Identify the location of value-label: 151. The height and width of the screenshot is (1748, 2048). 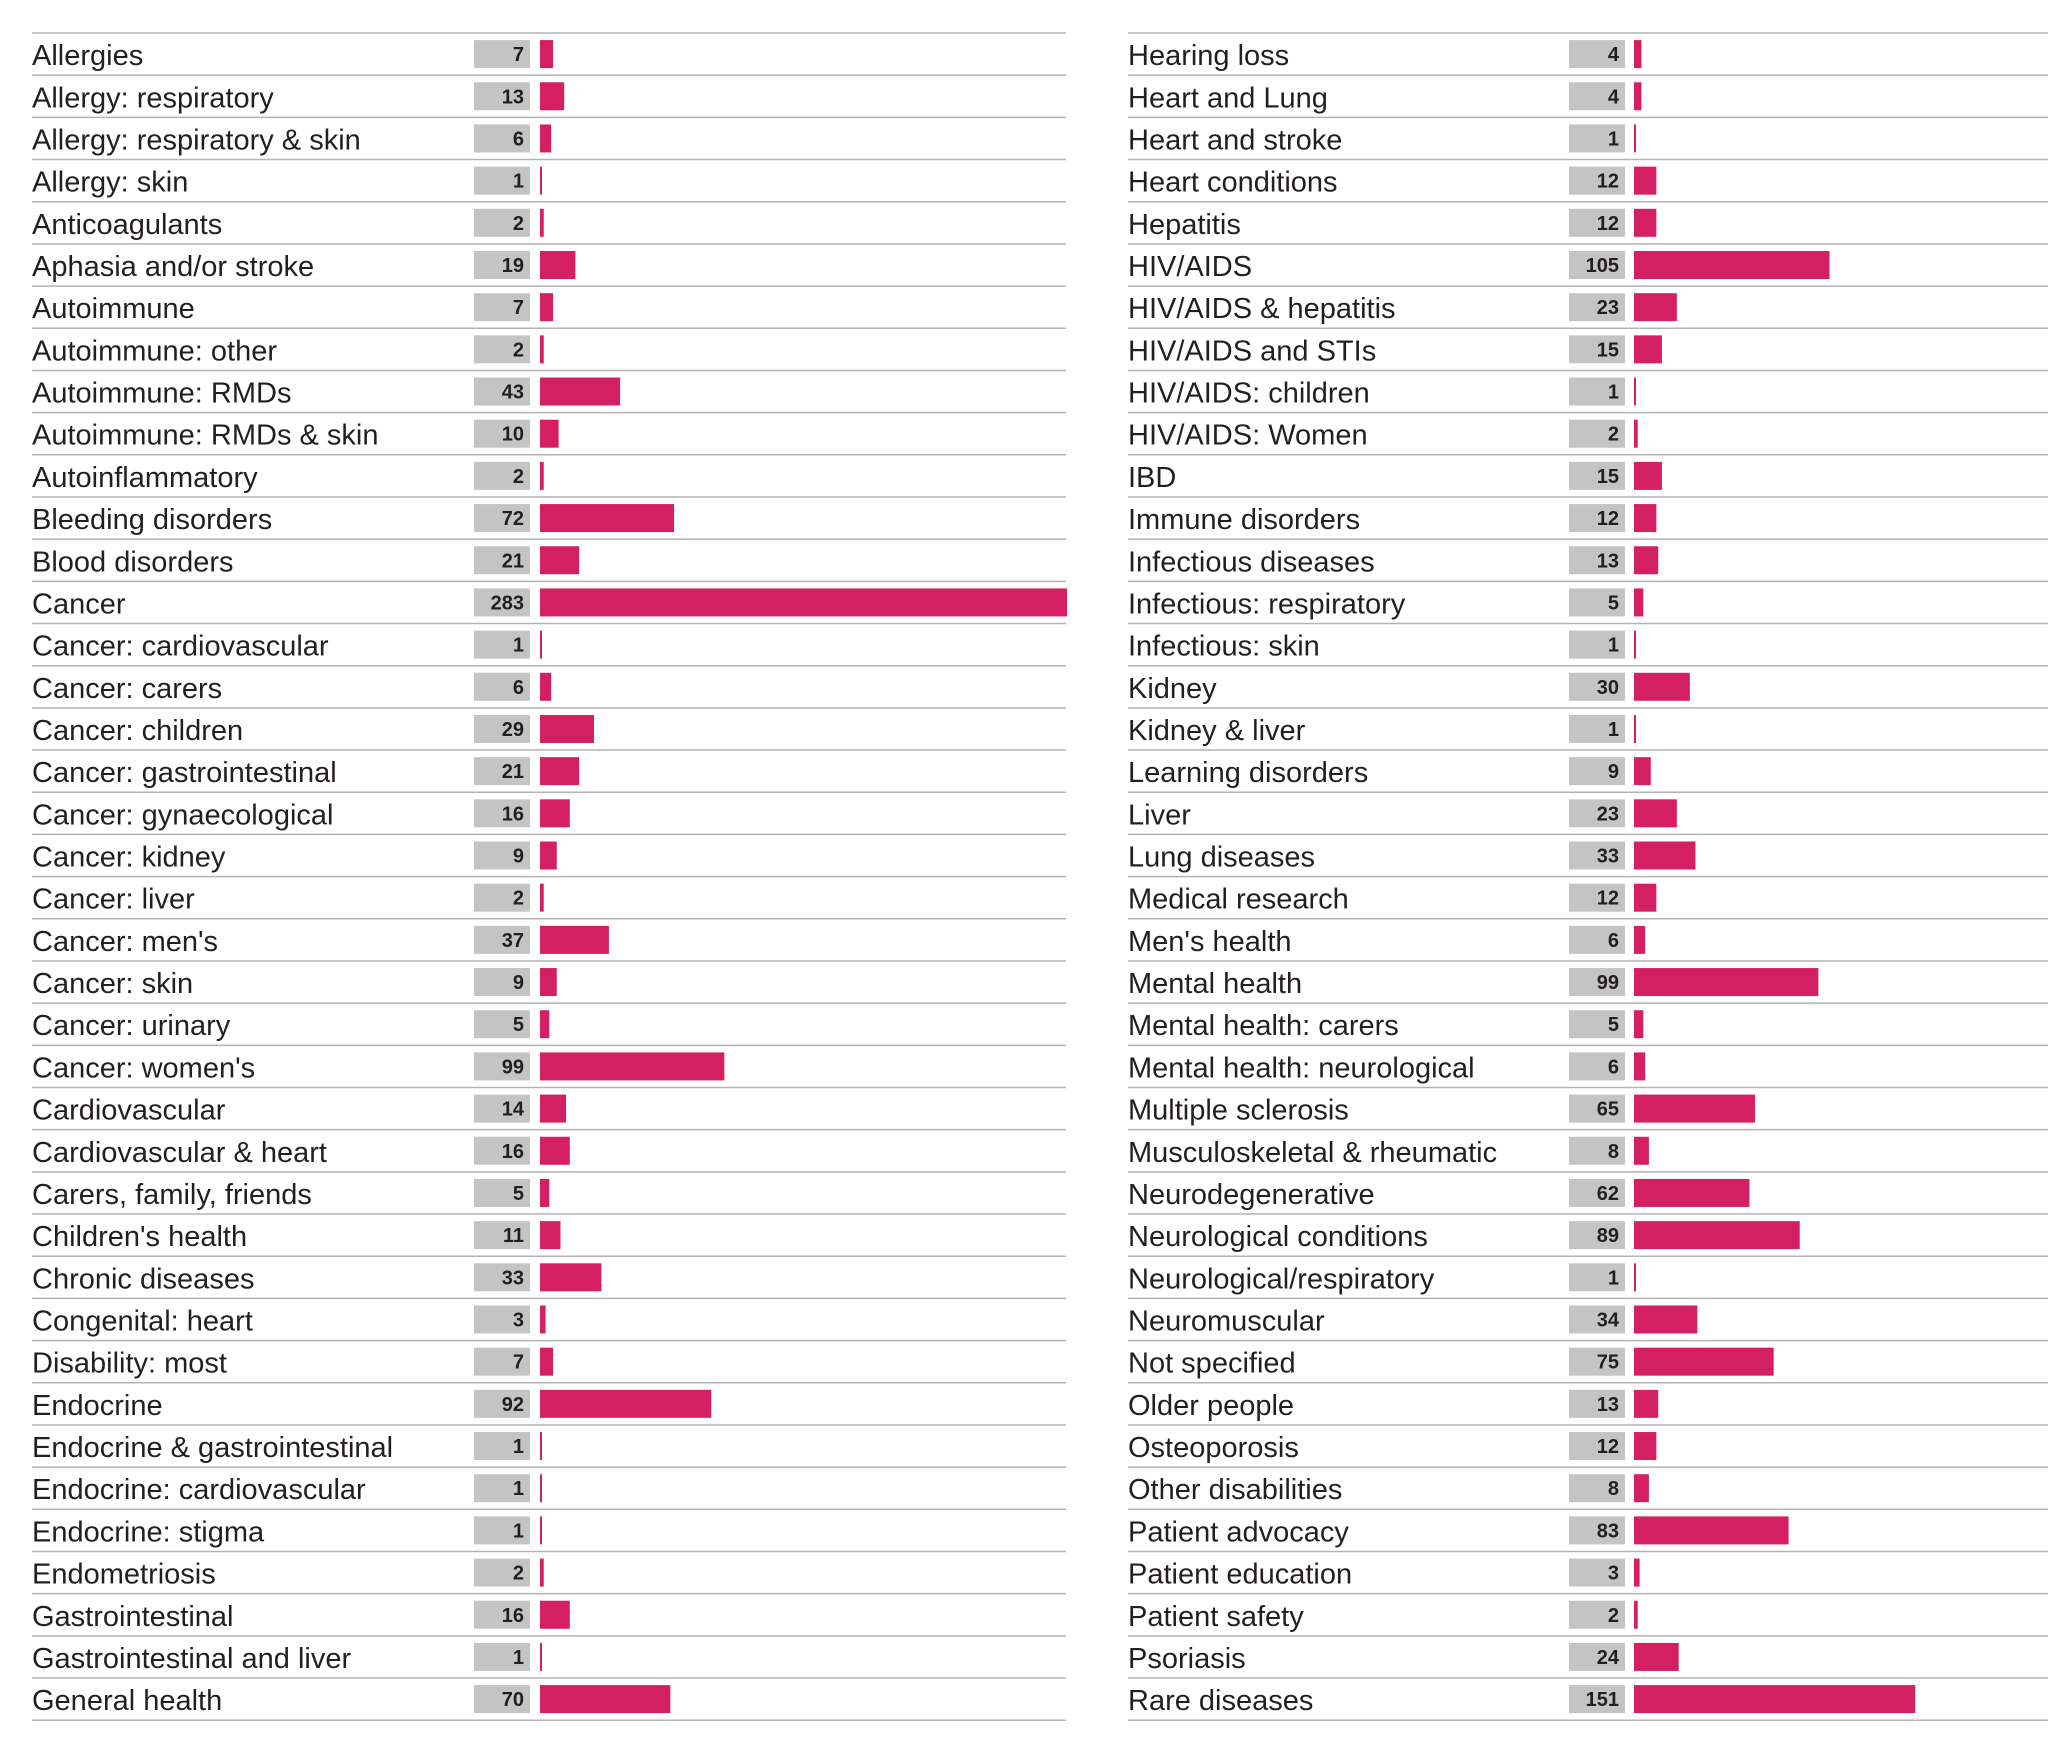
(1602, 1700).